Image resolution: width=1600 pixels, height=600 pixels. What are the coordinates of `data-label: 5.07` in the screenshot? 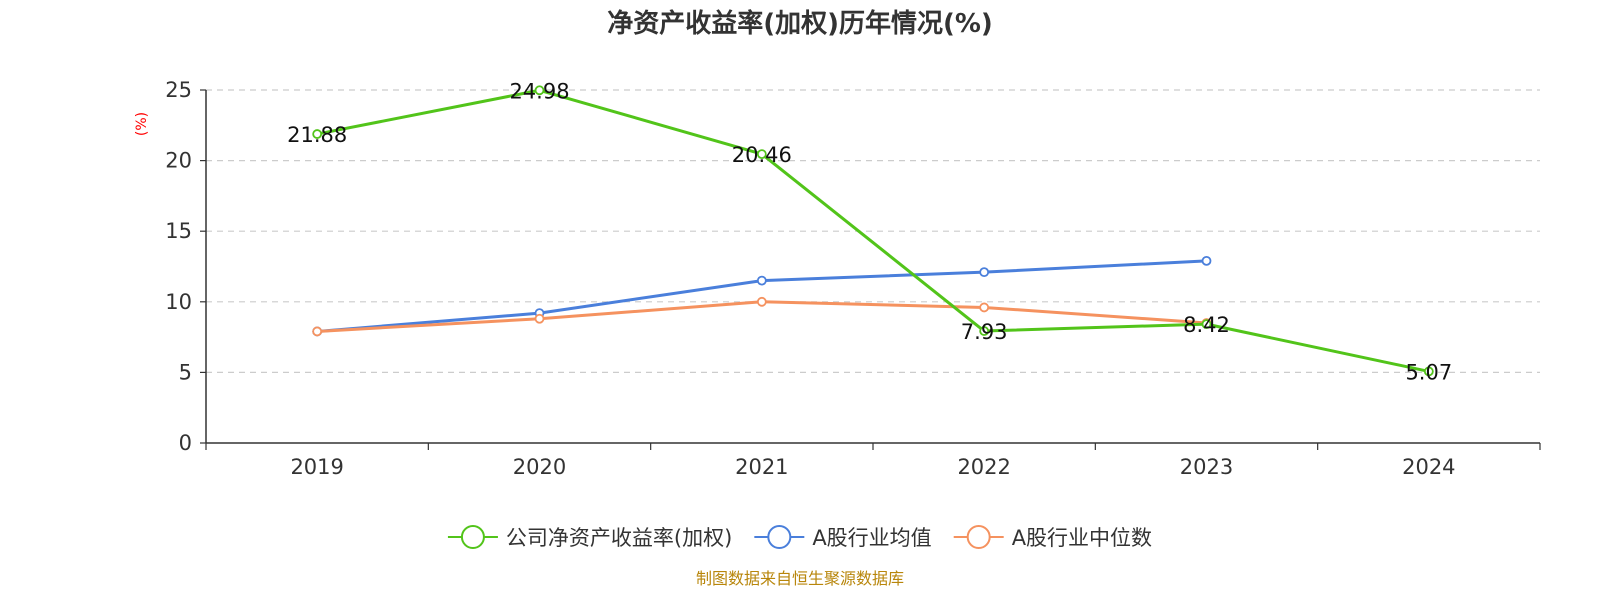 It's located at (1428, 372).